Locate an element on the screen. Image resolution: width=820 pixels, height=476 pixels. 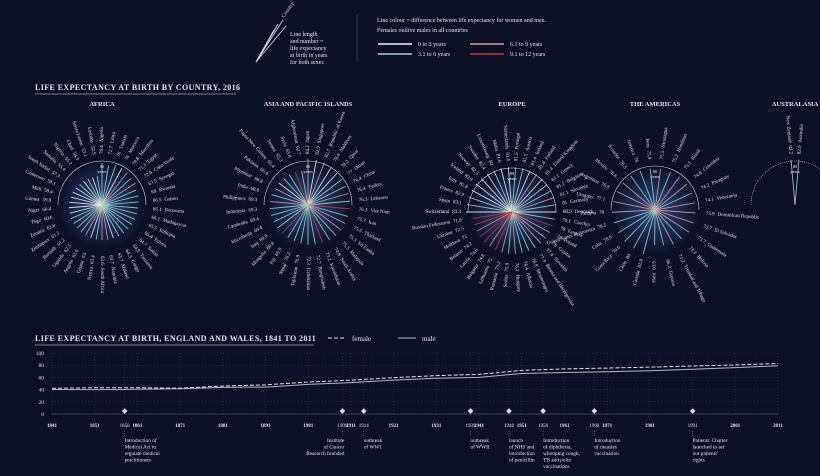
country-value: 70.2 is located at coordinates (289, 256).